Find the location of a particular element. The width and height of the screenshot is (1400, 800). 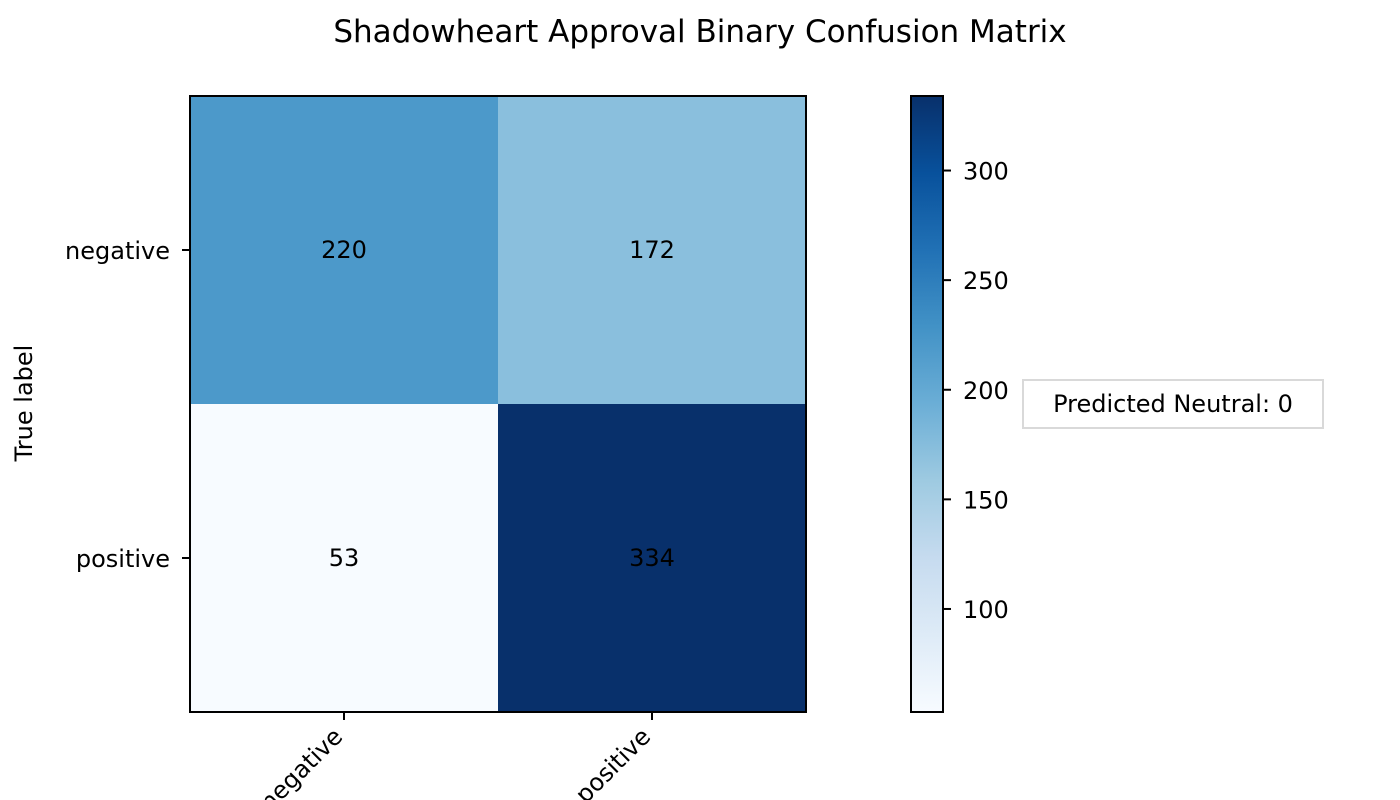

x-axis-ticks: negative positive is located at coordinates (455, 756).